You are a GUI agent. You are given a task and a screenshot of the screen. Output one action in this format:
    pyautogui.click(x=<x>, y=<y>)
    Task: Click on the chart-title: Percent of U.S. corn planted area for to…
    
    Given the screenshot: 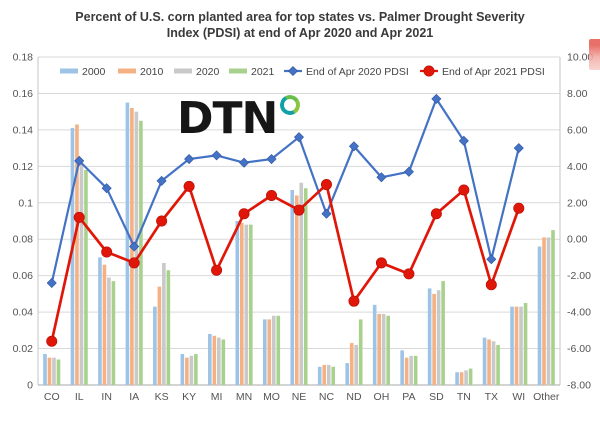 What is the action you would take?
    pyautogui.click(x=300, y=25)
    